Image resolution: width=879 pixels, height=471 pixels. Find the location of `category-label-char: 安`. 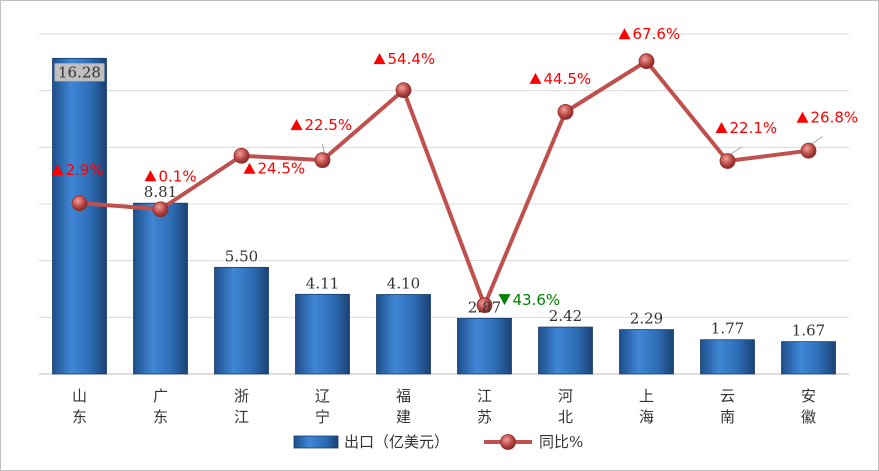

category-label-char: 安 is located at coordinates (808, 396).